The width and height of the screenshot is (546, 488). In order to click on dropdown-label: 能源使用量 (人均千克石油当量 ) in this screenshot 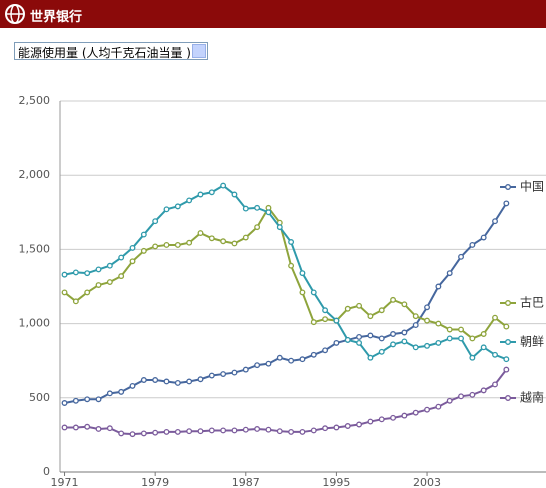, I will do `click(104, 53)`.